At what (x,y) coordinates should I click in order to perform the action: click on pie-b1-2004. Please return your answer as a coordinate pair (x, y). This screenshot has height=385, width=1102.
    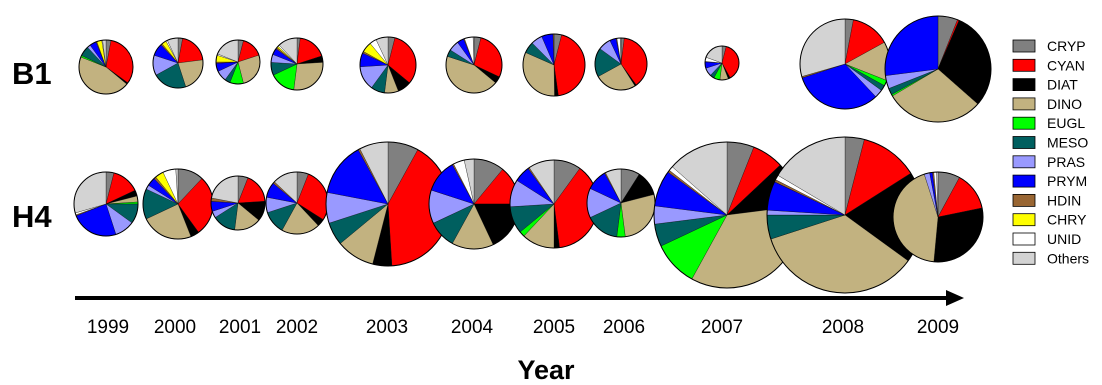
    Looking at the image, I should click on (474, 65).